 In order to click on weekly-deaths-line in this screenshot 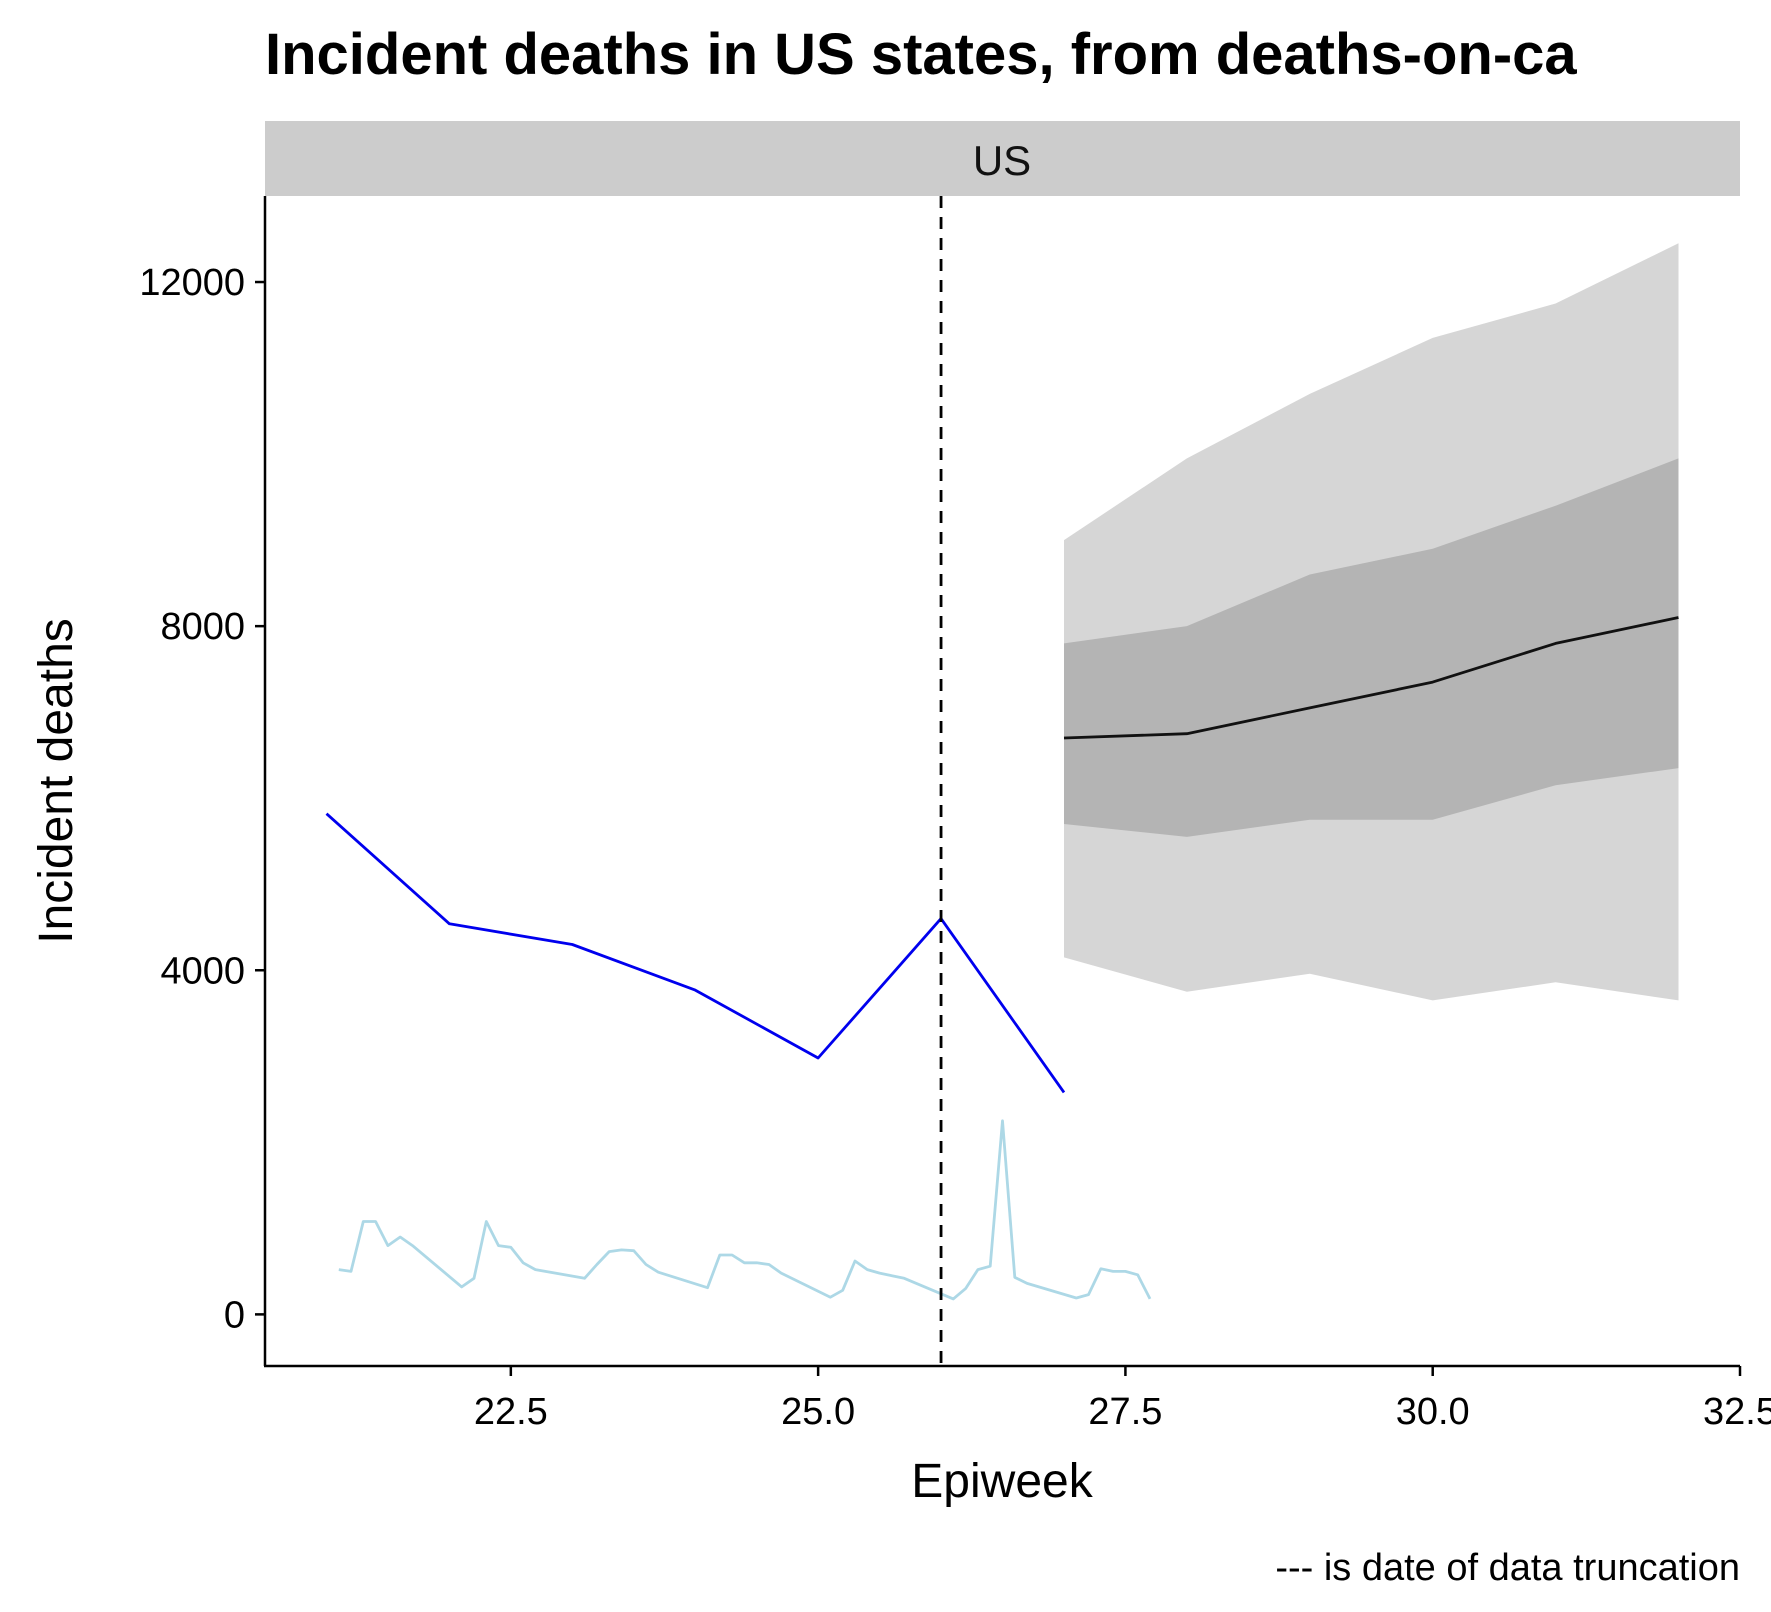, I will do `click(695, 953)`.